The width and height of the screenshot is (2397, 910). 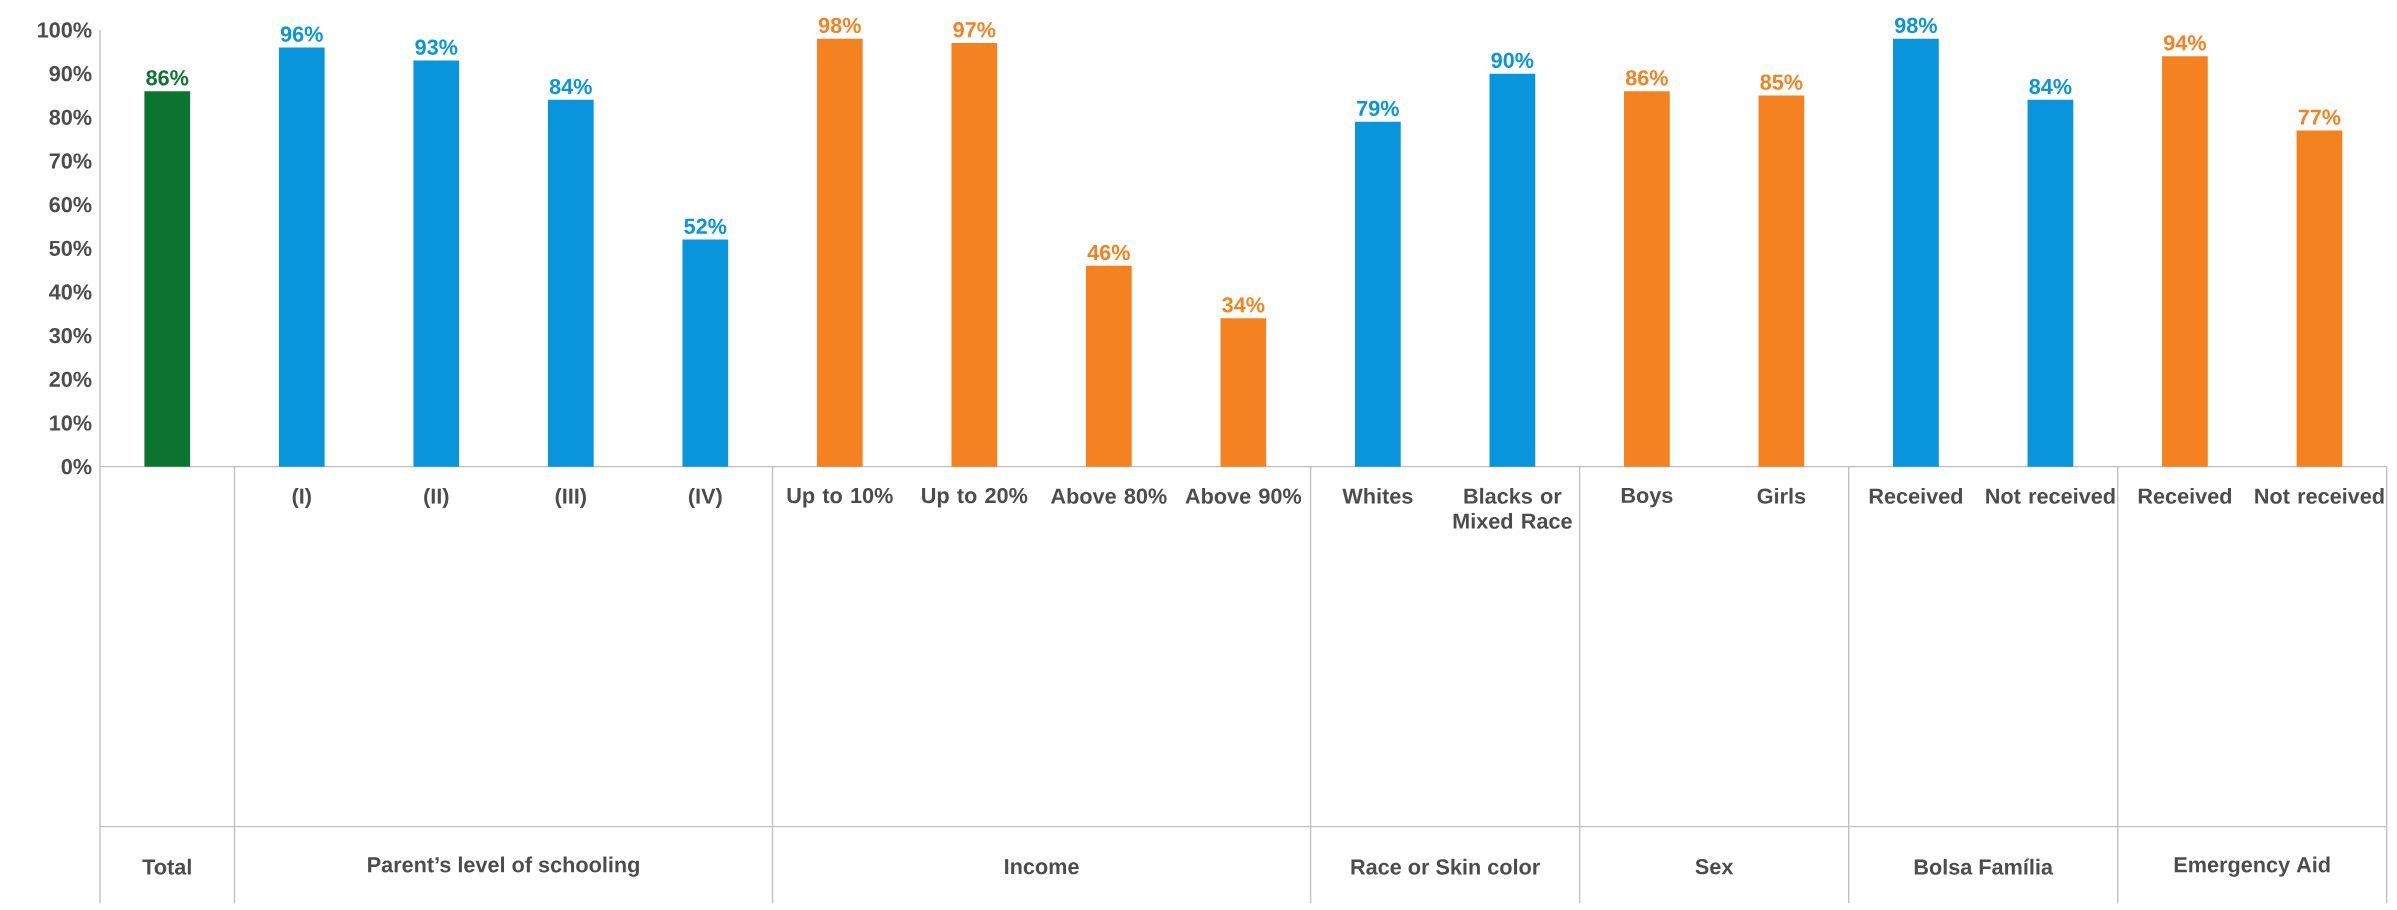 What do you see at coordinates (1647, 497) in the screenshot?
I see `x-tick-label: Boys` at bounding box center [1647, 497].